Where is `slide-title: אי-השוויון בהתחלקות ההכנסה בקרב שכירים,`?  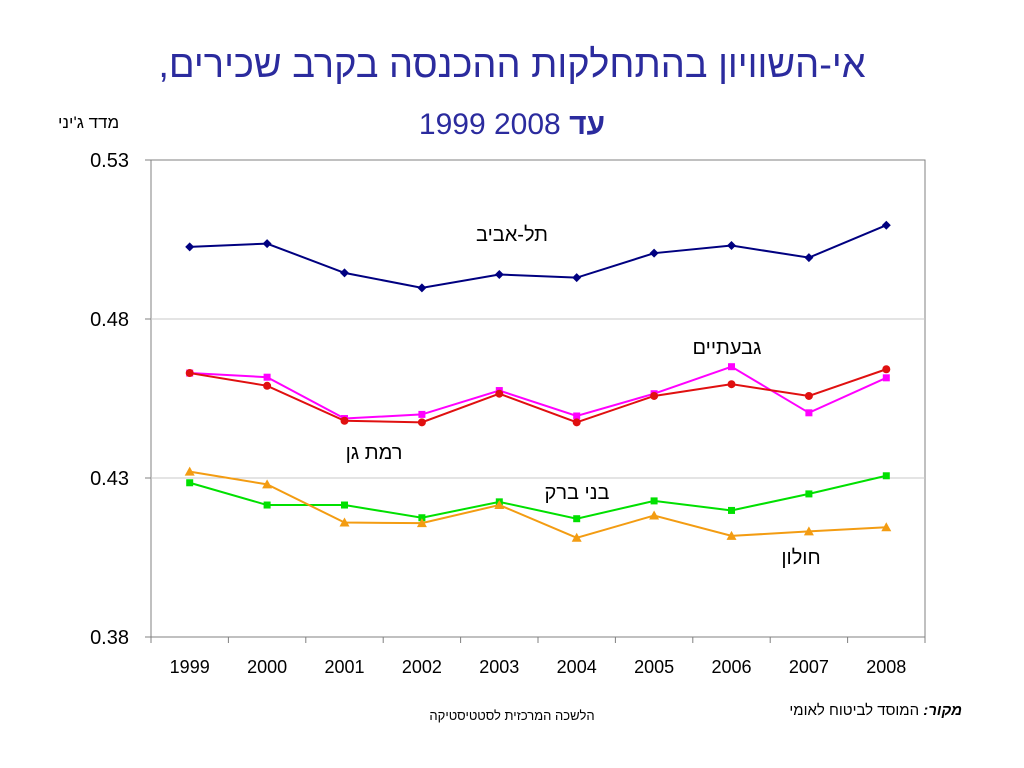
slide-title: אי-השוויון בהתחלקות ההכנסה בקרב שכירים, is located at coordinates (512, 65).